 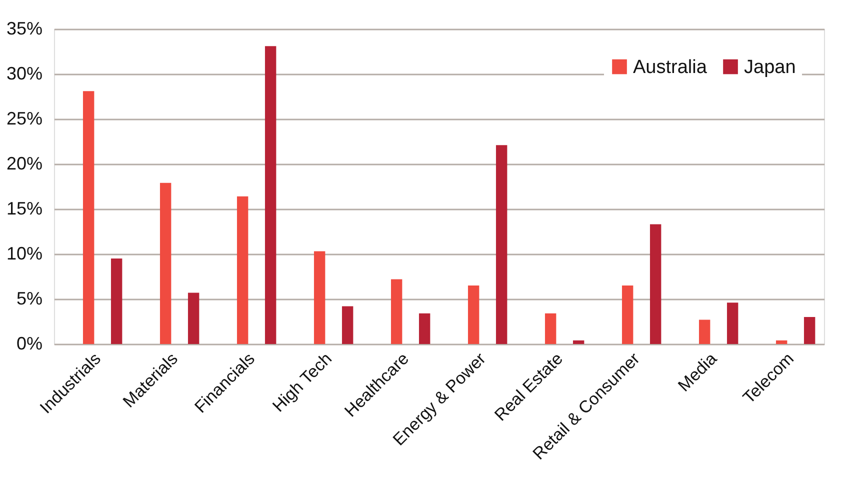 I want to click on y-tick-label: 30%, so click(x=24, y=74).